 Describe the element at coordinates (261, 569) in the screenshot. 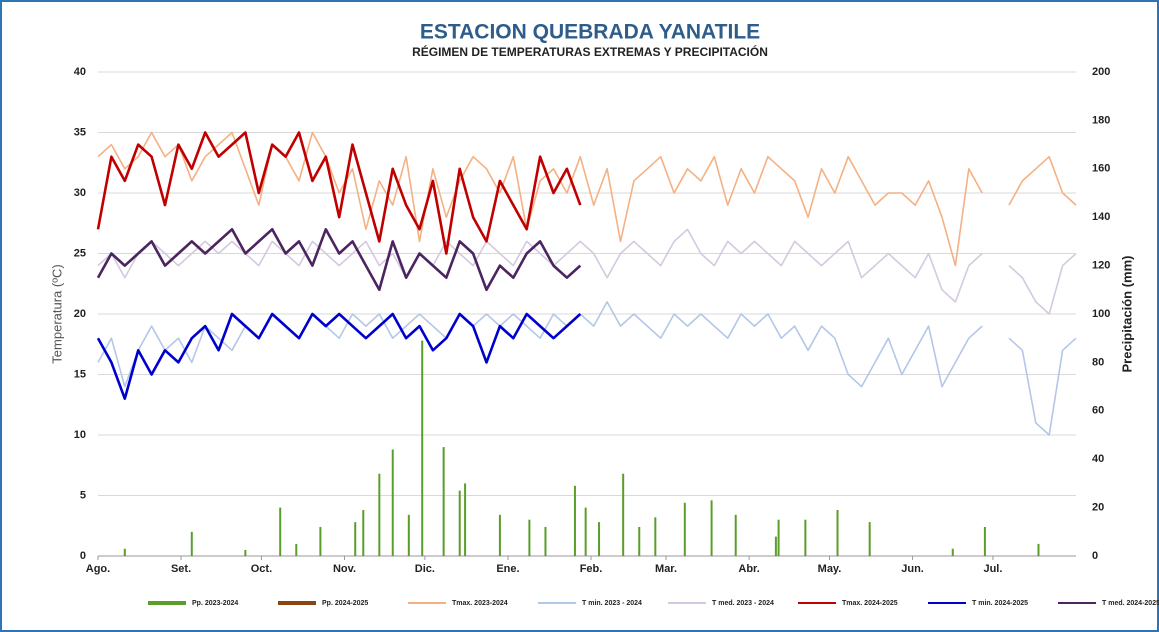

I see `x-tick-label: Oct.` at that location.